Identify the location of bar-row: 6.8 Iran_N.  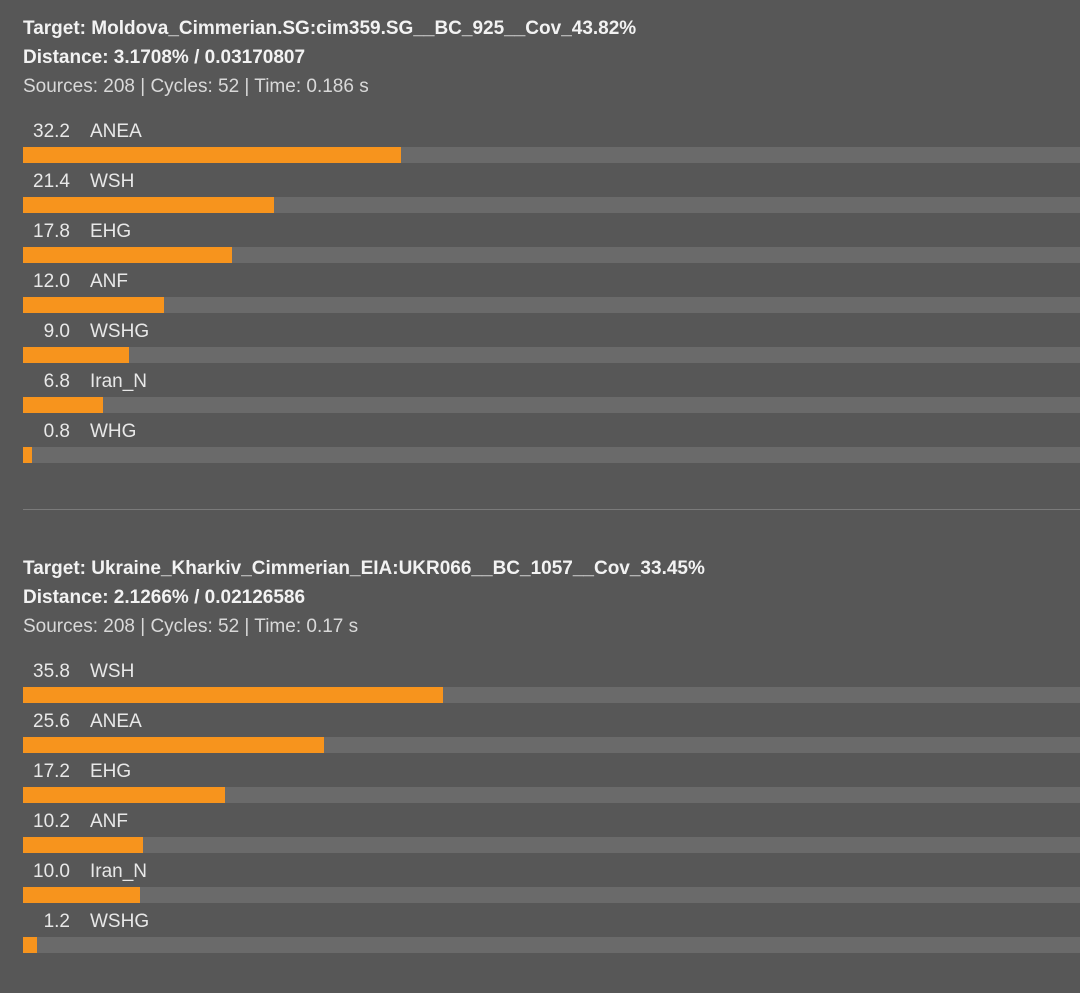
(551, 392).